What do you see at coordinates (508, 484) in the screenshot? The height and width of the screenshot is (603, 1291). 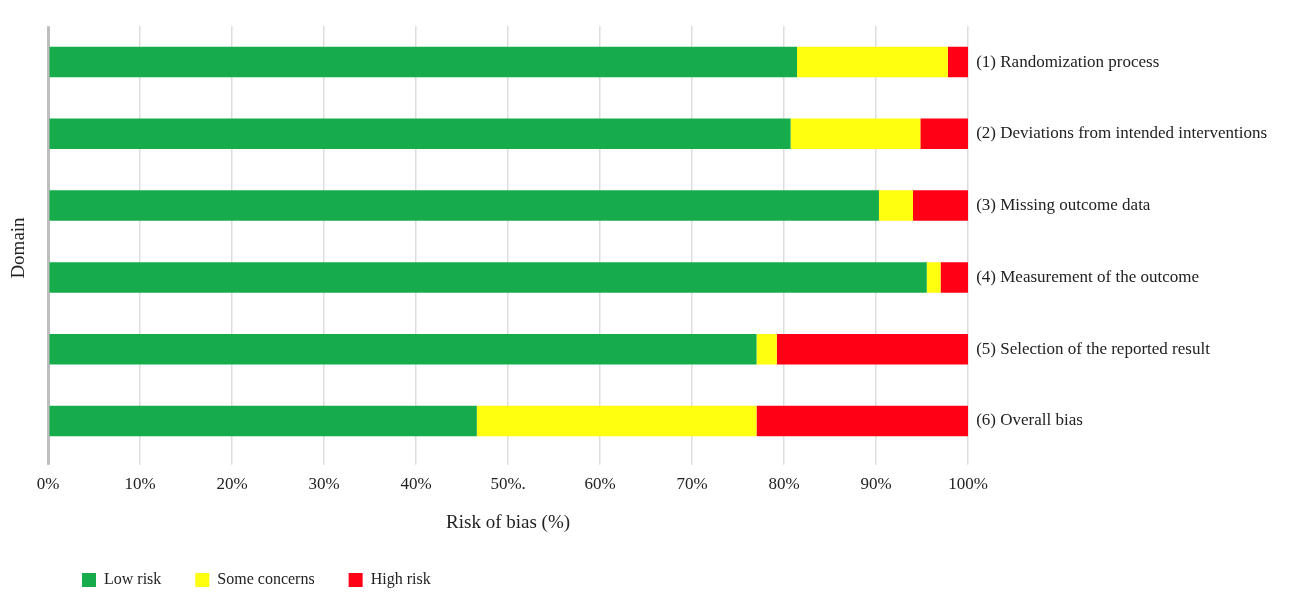 I see `x-tick-label: 50%.` at bounding box center [508, 484].